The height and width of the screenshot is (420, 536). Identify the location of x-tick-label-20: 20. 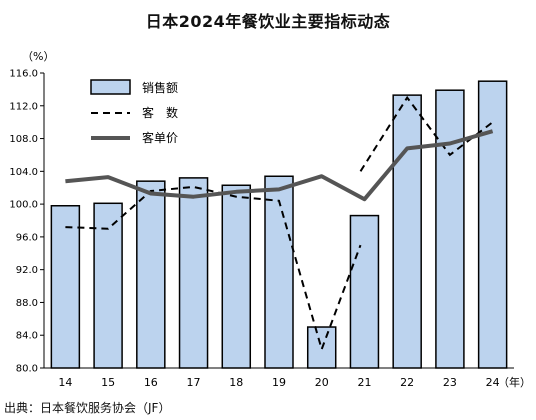
(322, 382).